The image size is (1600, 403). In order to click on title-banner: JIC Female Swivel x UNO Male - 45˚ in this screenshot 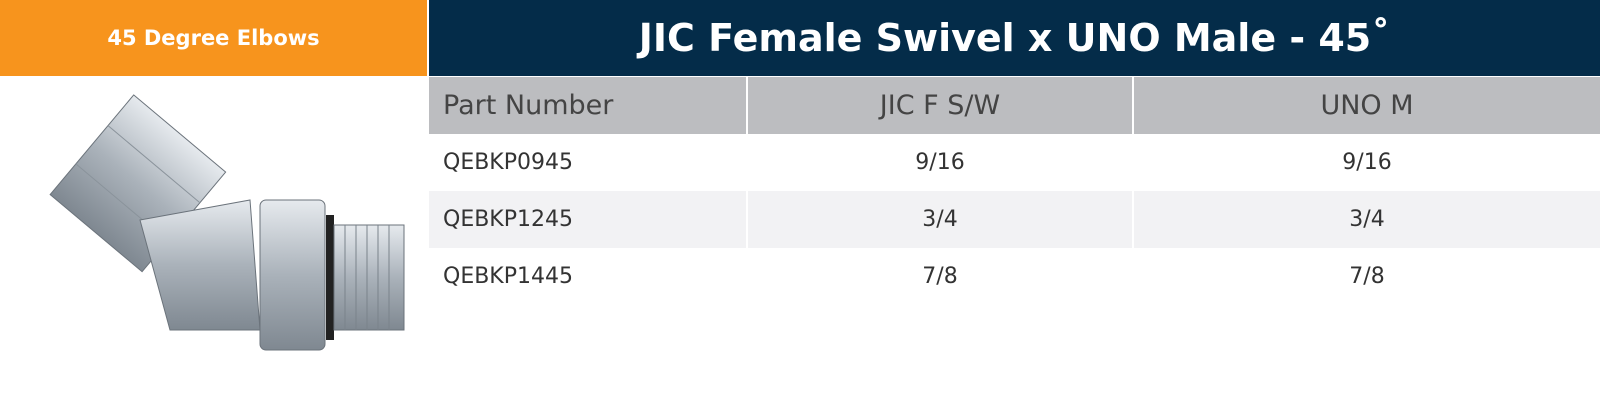, I will do `click(1014, 38)`.